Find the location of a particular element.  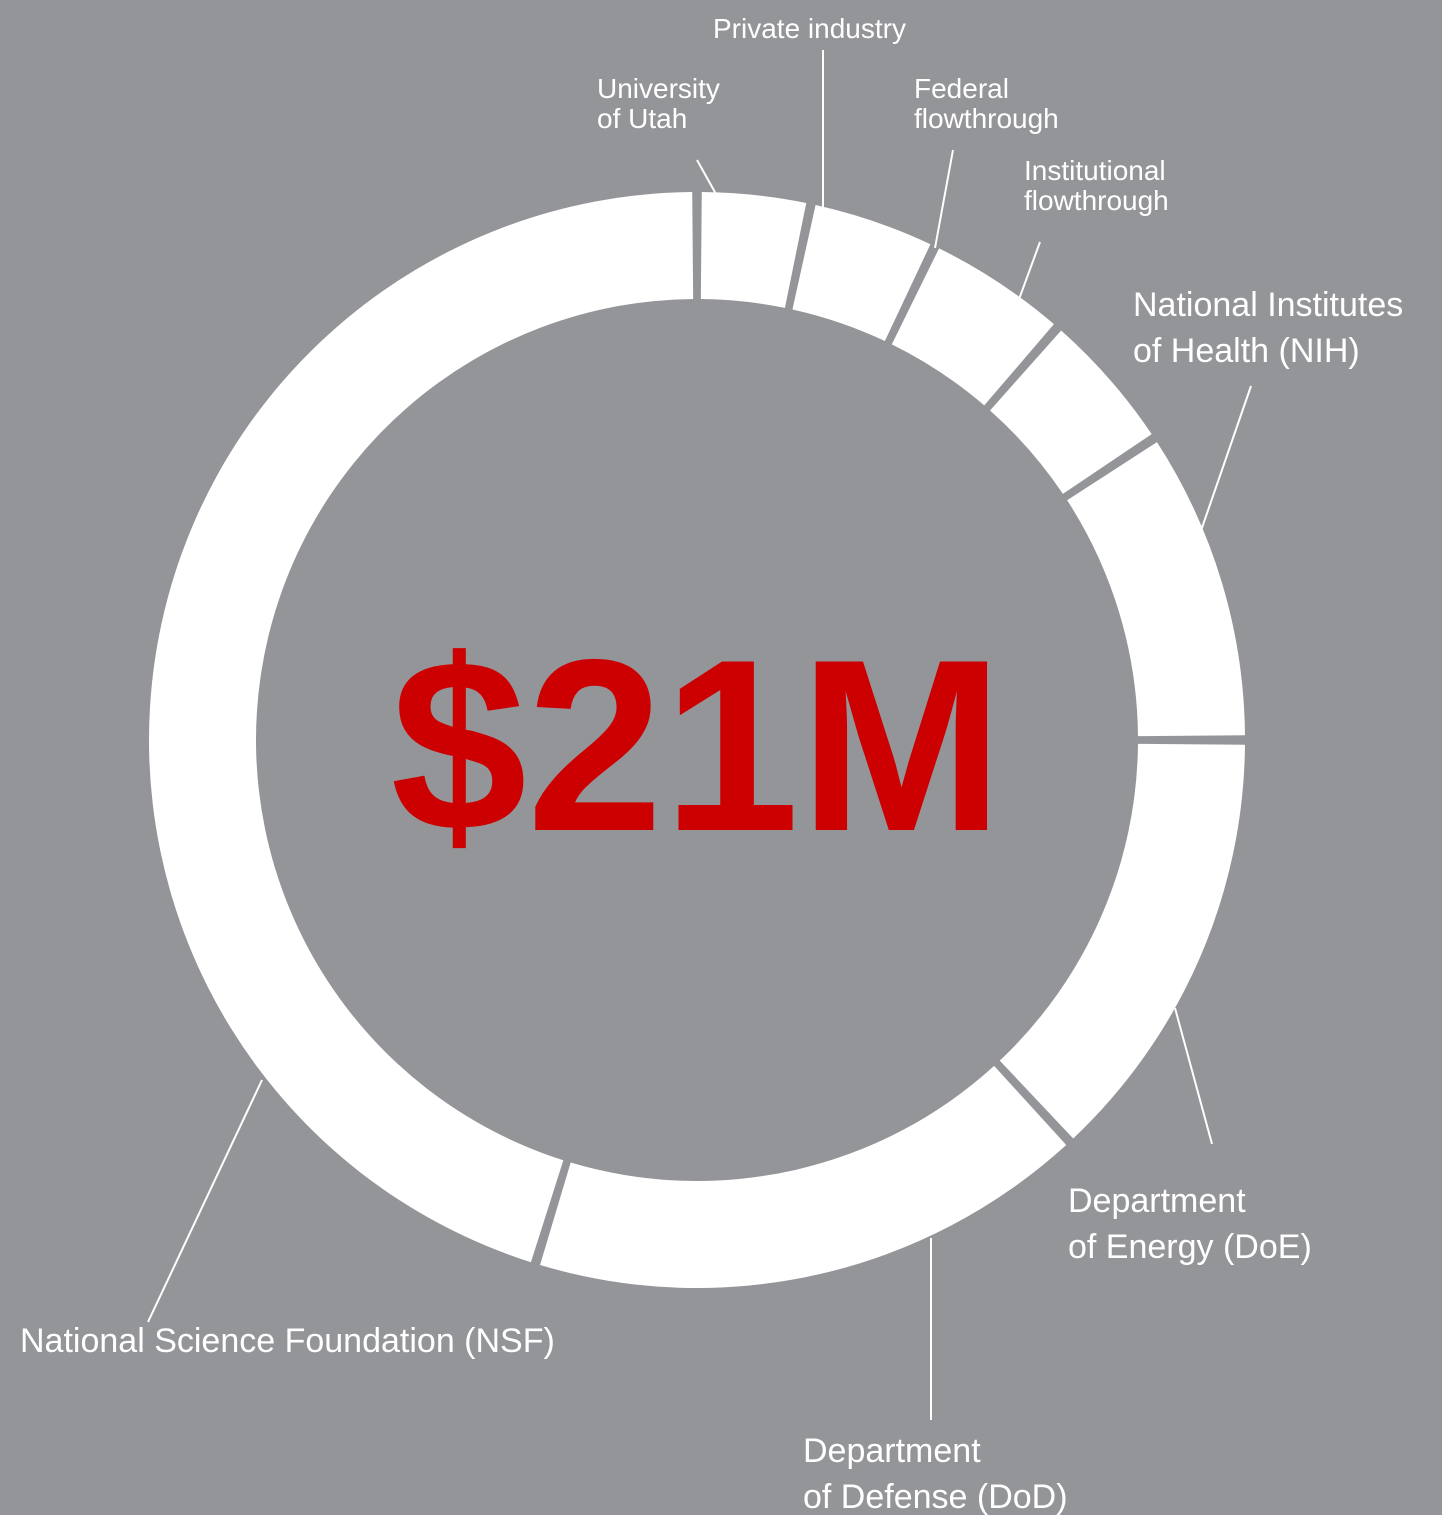

segment-label-line: Institutional is located at coordinates (1095, 170).